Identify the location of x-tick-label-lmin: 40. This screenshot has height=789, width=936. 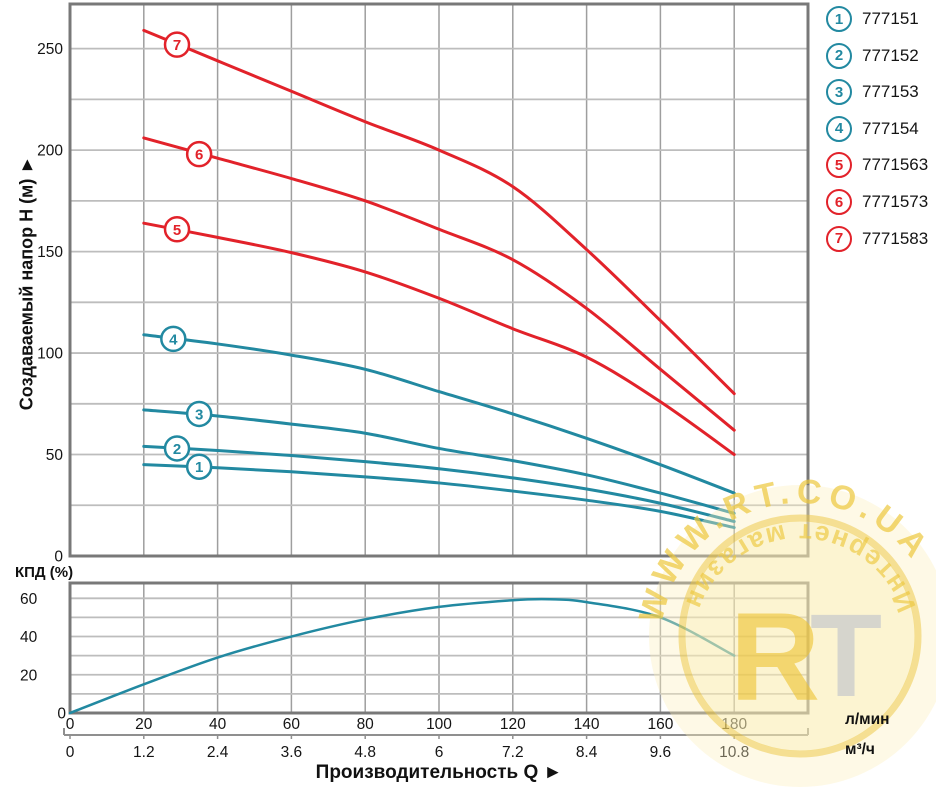
(218, 724).